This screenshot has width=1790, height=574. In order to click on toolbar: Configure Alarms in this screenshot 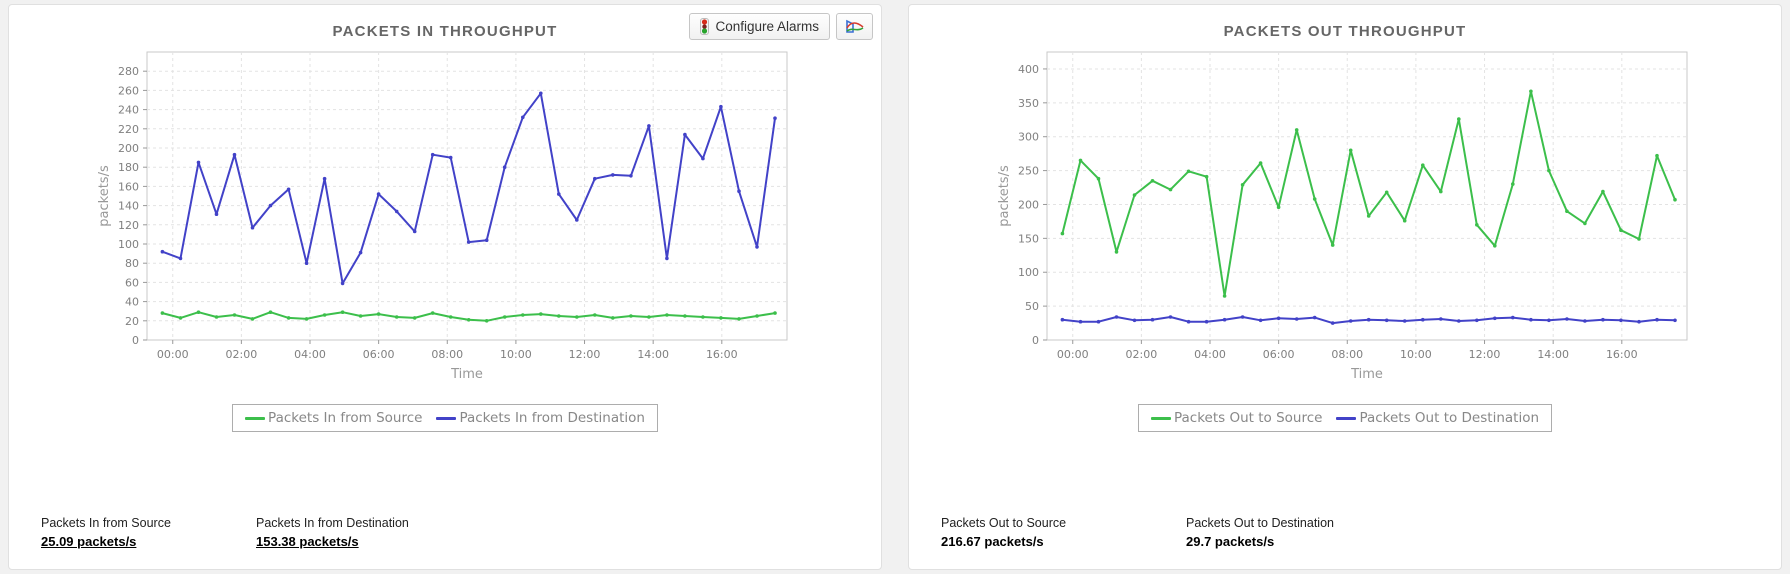, I will do `click(781, 26)`.